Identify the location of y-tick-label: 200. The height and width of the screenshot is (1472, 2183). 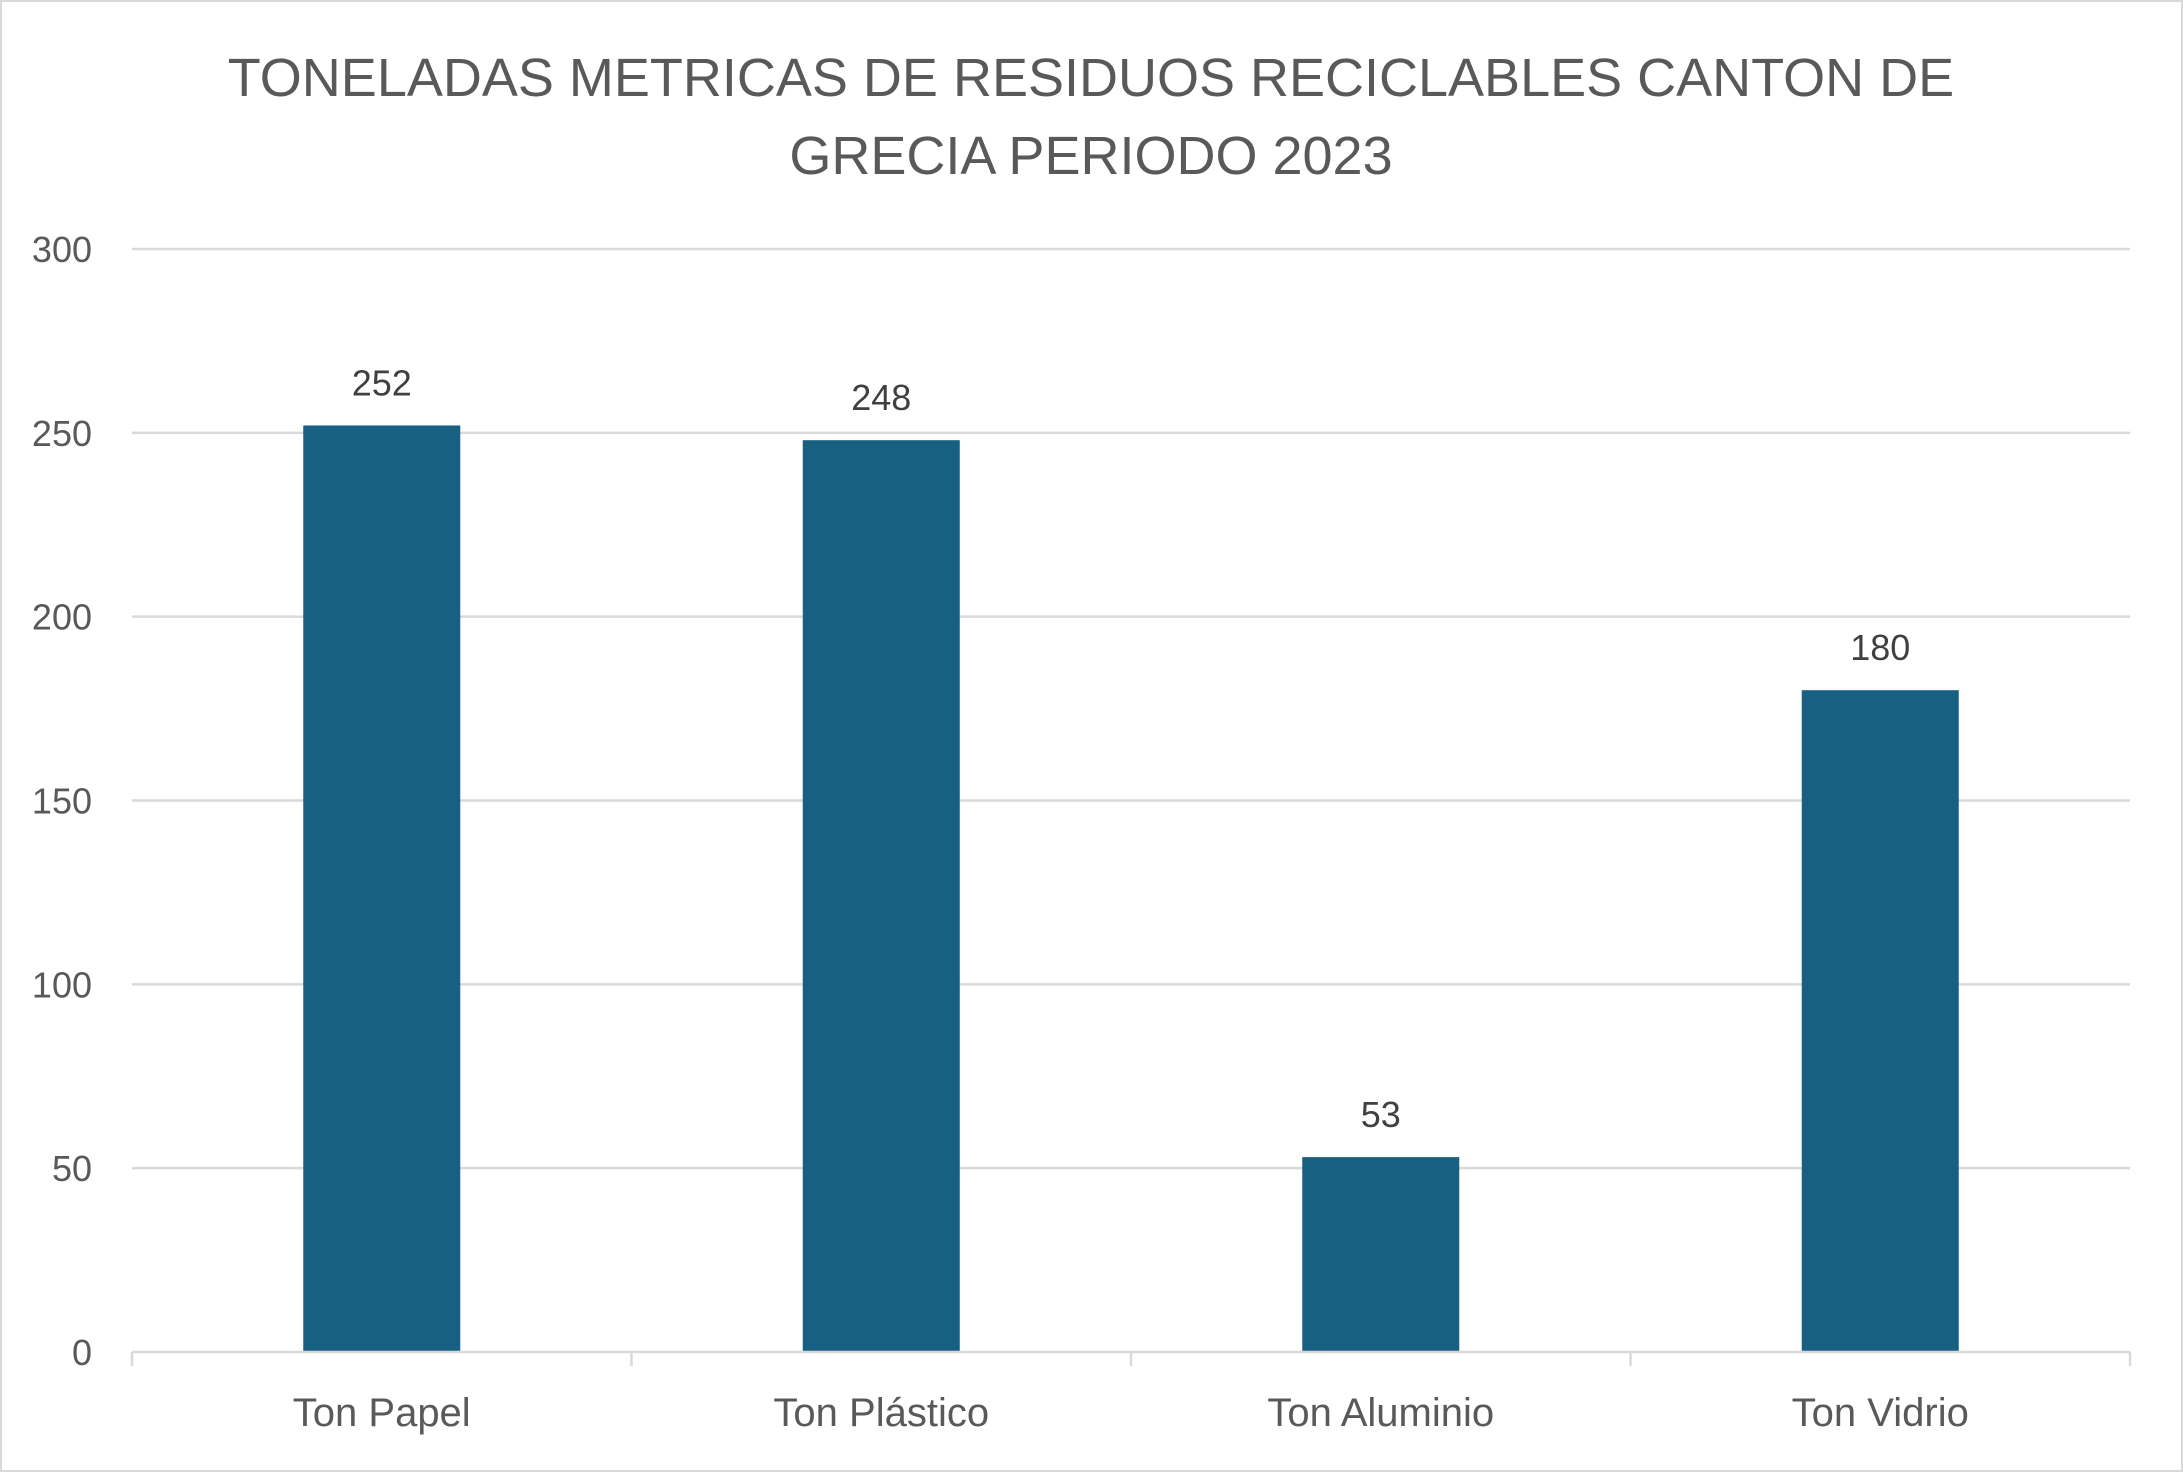
(62, 617).